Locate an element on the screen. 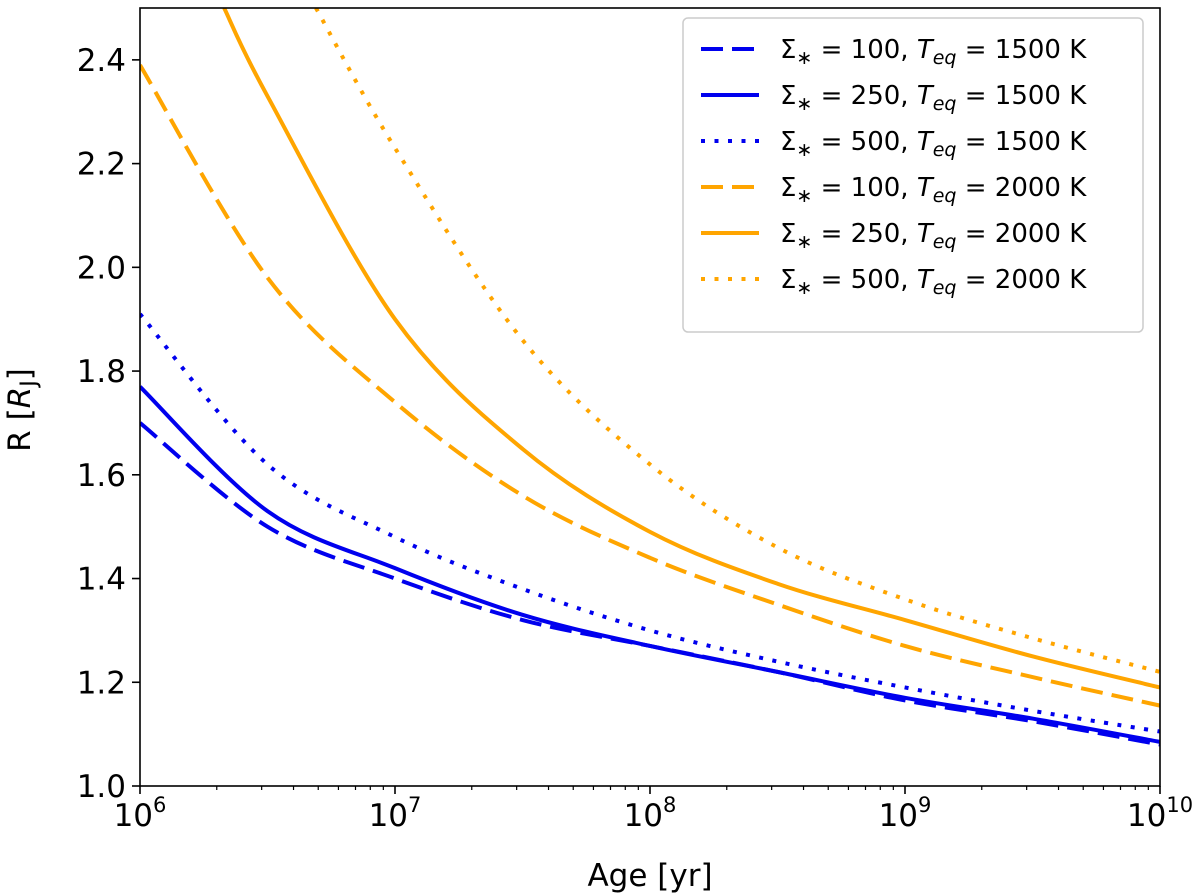 This screenshot has height=896, width=1200. y-tick-label: 2.4 is located at coordinates (101, 61).